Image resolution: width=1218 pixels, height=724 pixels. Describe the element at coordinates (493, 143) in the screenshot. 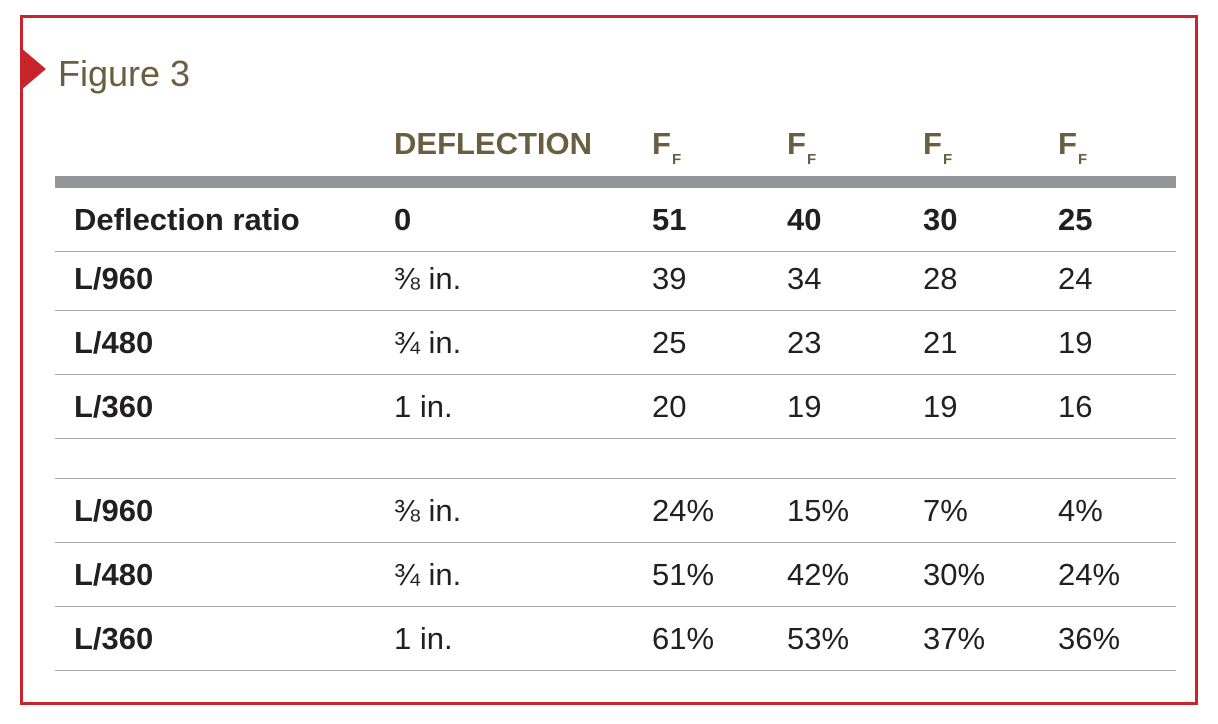

I see `header-deflection: DEFLECTION` at that location.